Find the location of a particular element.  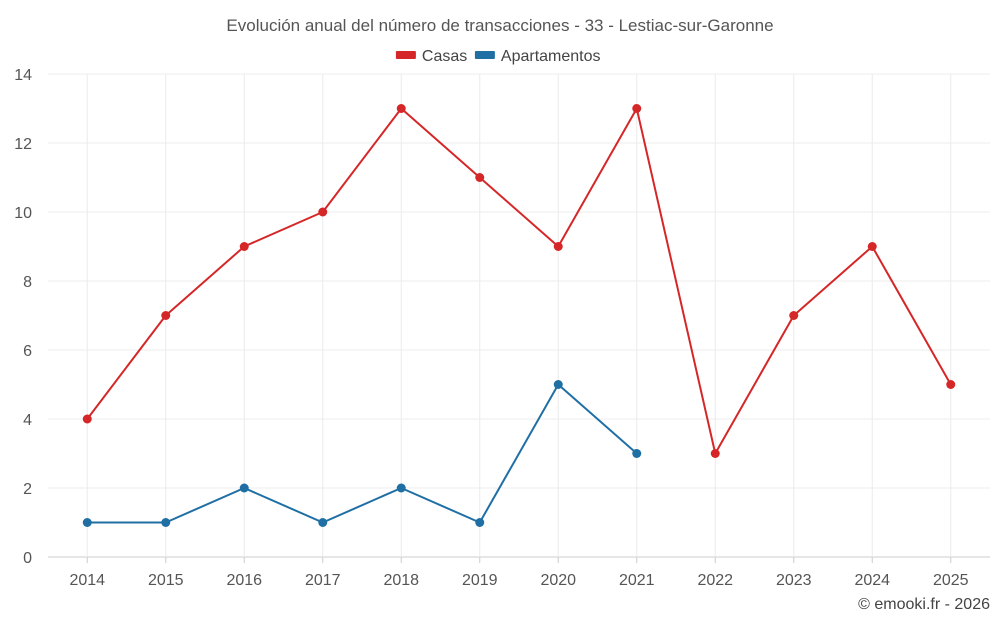

x-tick-label: 2016 is located at coordinates (244, 580).